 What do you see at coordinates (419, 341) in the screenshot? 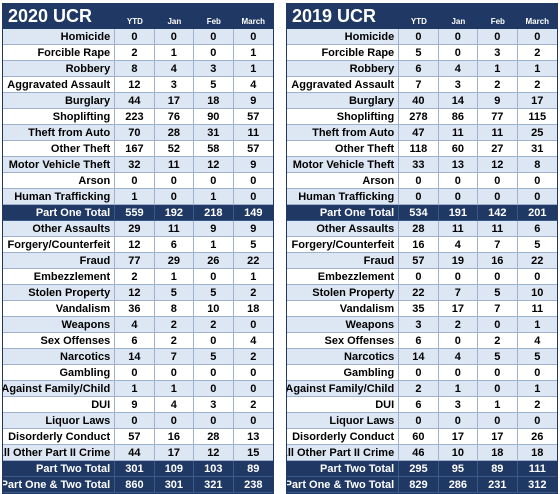
I see `cell-ytd: 6` at bounding box center [419, 341].